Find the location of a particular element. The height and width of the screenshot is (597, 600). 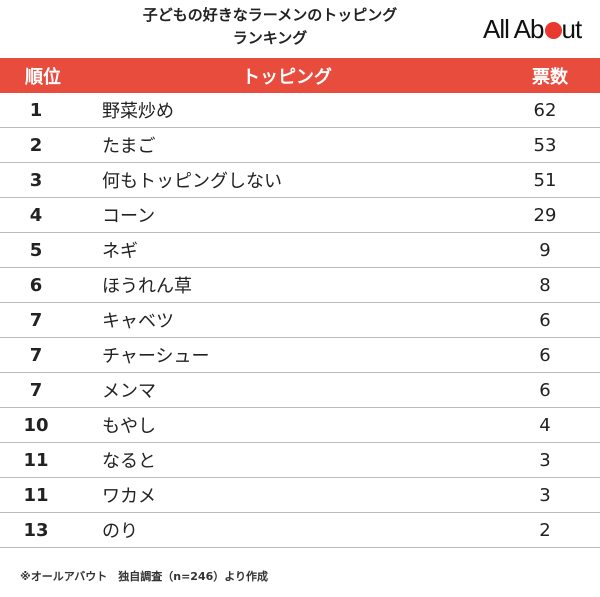

header: 子どもの好きなラーメンのトッピング ランキング All Ab ut is located at coordinates (300, 28).